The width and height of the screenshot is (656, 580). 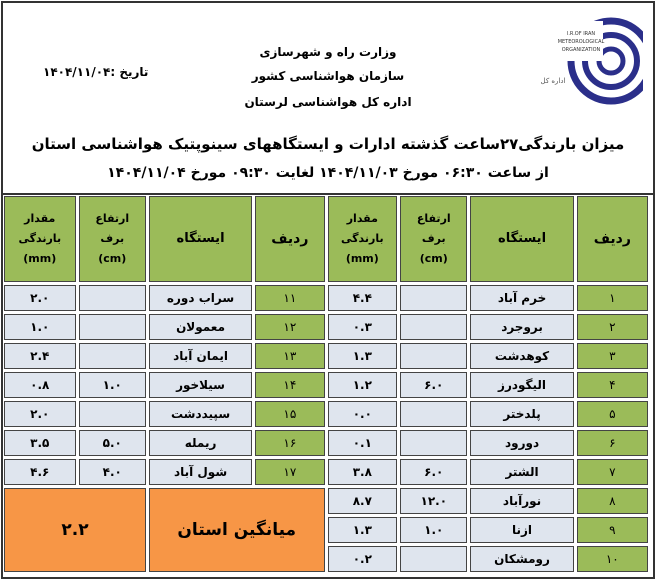 What do you see at coordinates (290, 327) in the screenshot?
I see `row-number: ۱۲` at bounding box center [290, 327].